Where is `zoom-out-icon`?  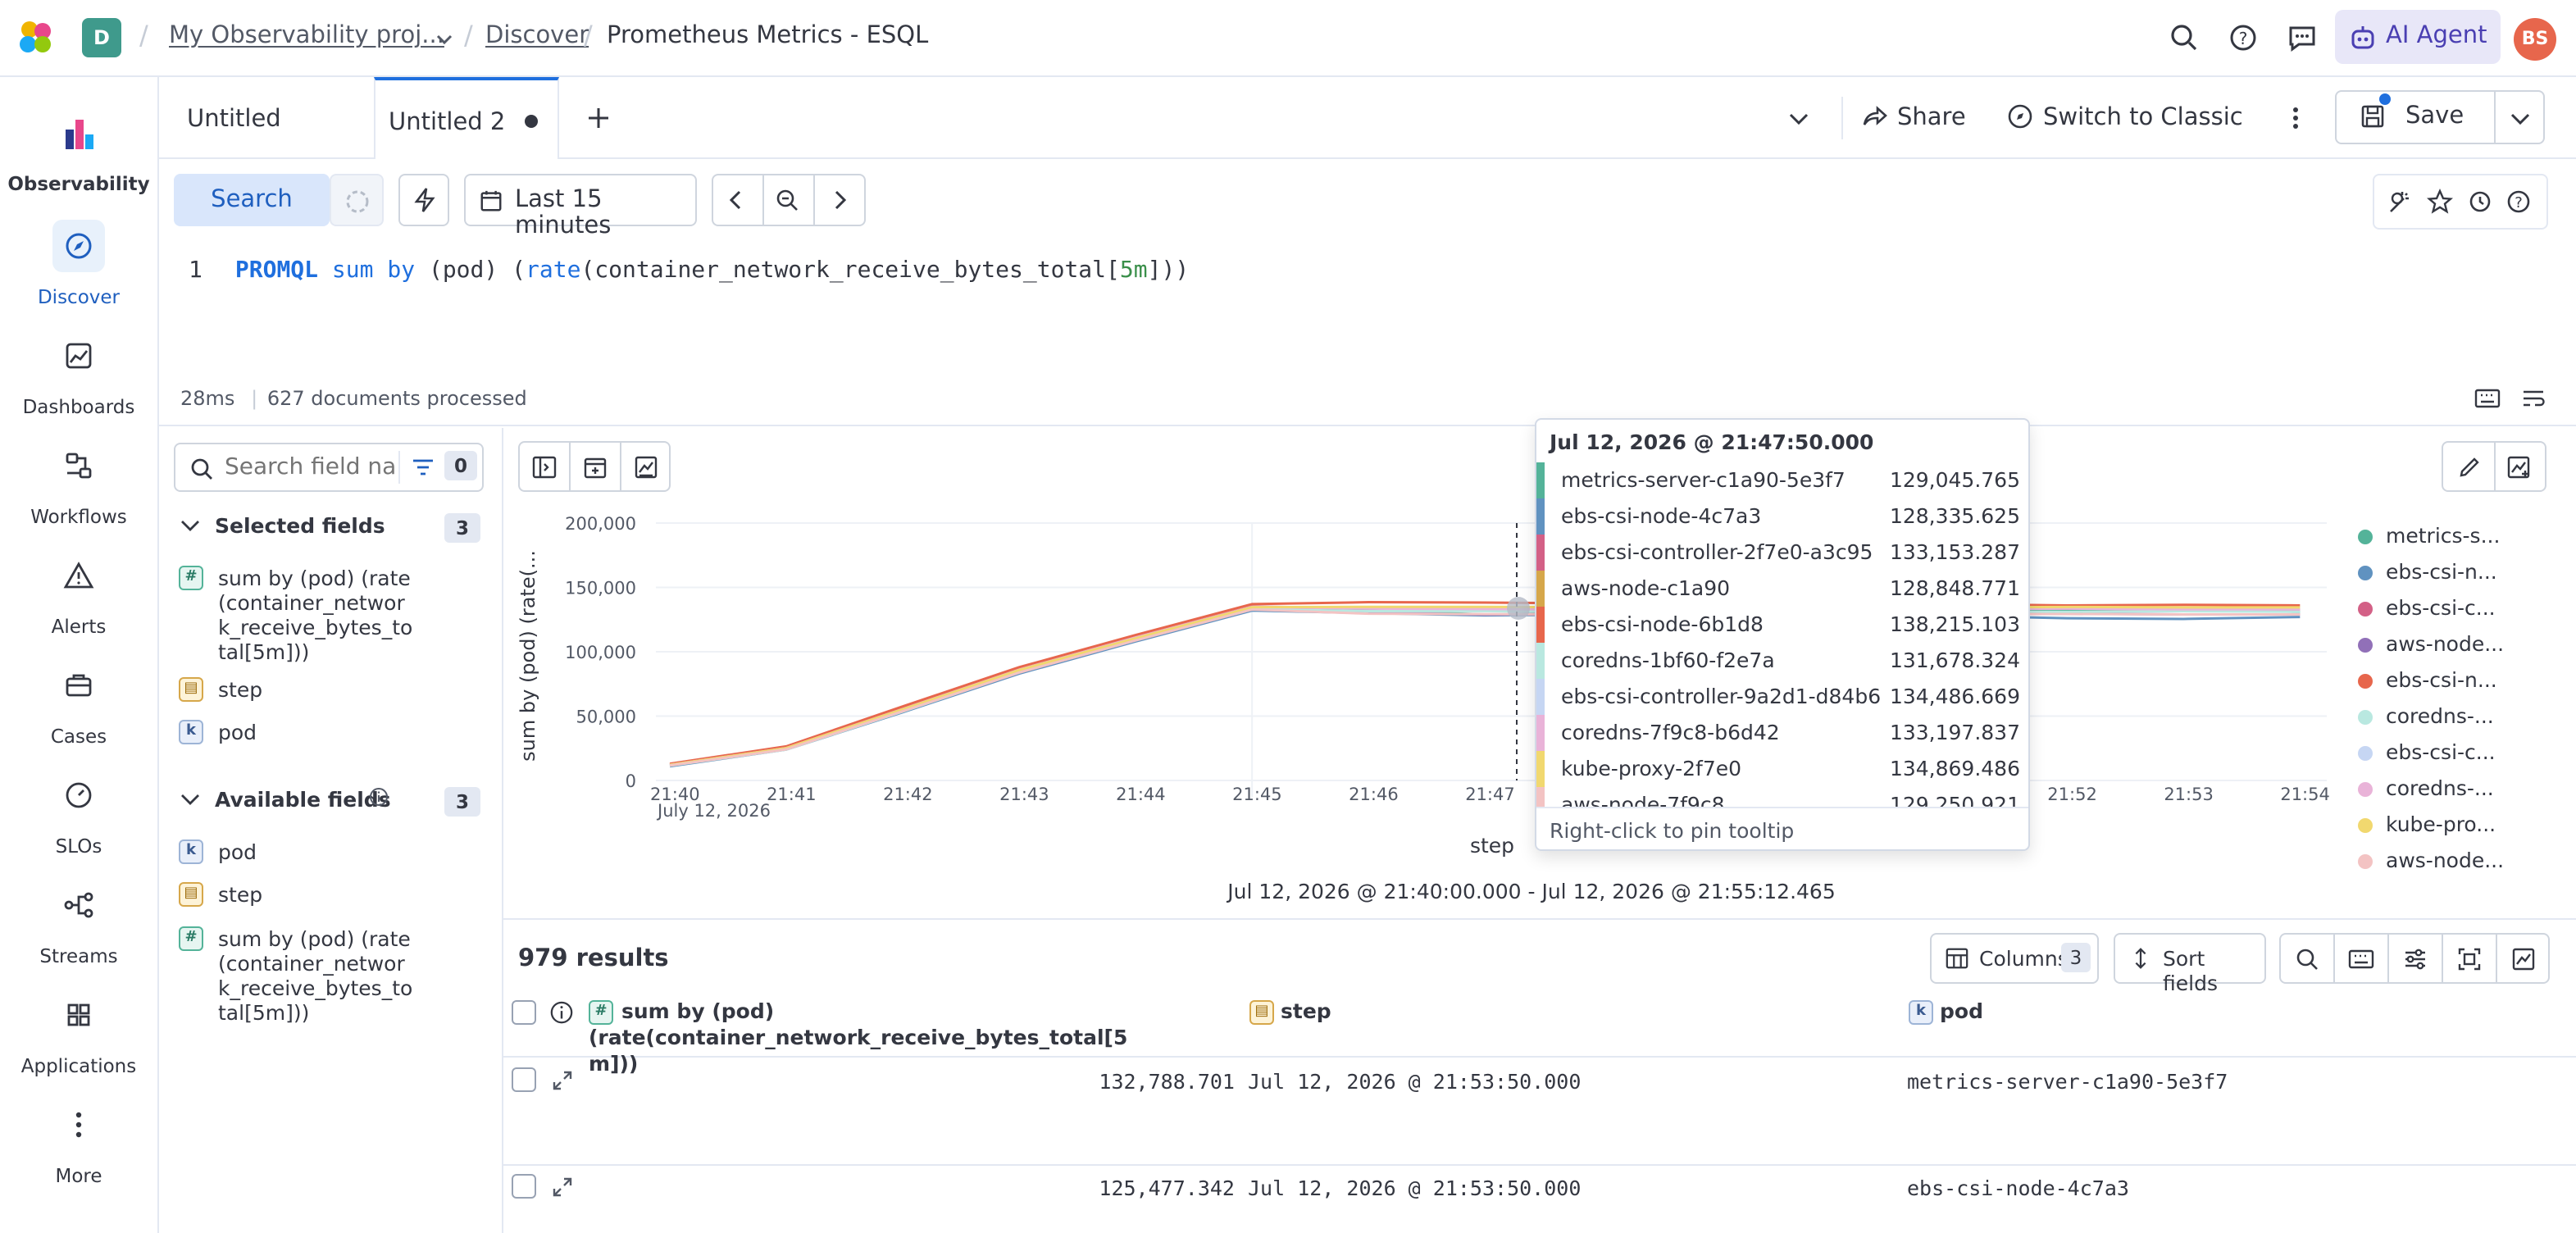
zoom-out-icon is located at coordinates (787, 200).